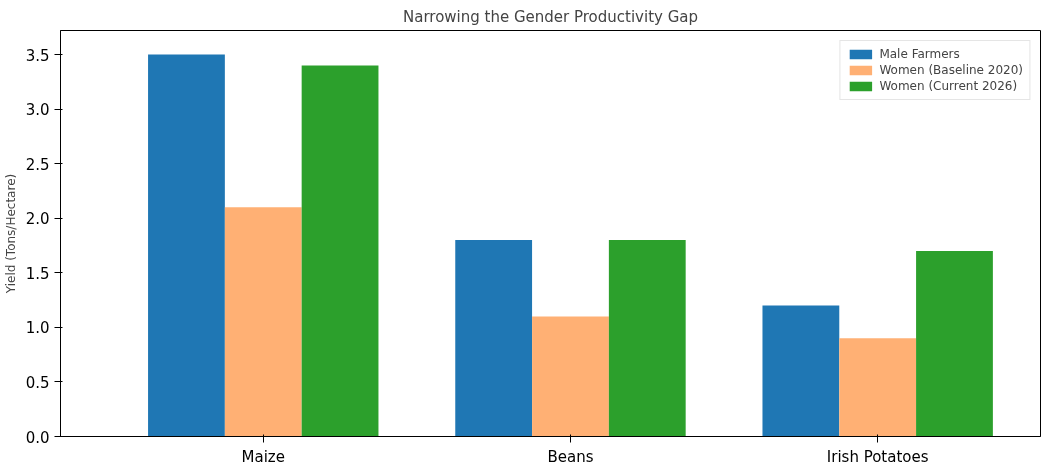 The image size is (1049, 472). Describe the element at coordinates (10, 234) in the screenshot. I see `y-axis-title: Yield (Tons/Hectare)` at that location.